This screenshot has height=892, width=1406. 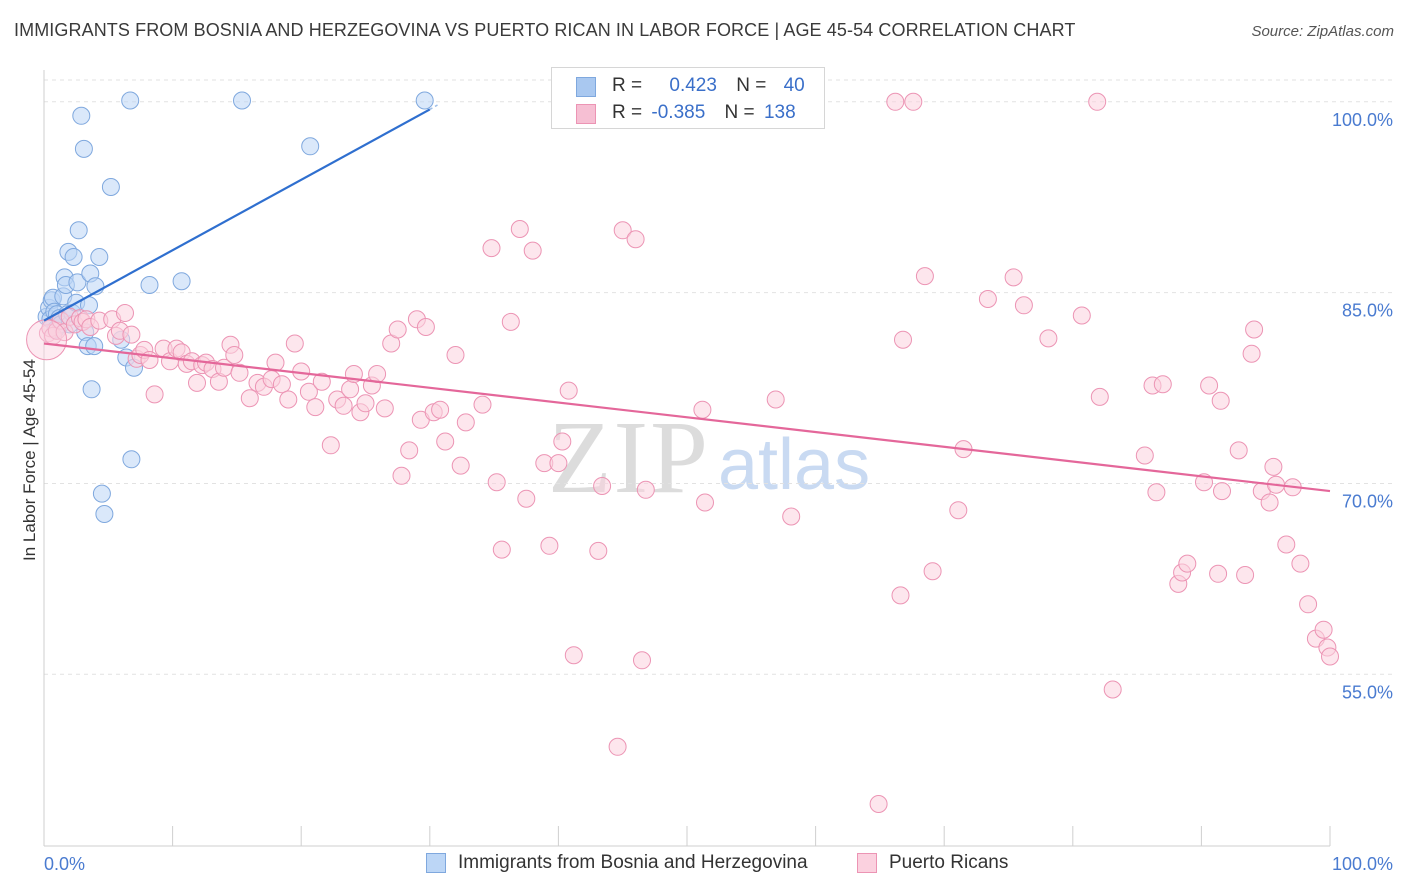 What do you see at coordinates (1367, 501) in the screenshot?
I see `y-tick-label: 70.0%` at bounding box center [1367, 501].